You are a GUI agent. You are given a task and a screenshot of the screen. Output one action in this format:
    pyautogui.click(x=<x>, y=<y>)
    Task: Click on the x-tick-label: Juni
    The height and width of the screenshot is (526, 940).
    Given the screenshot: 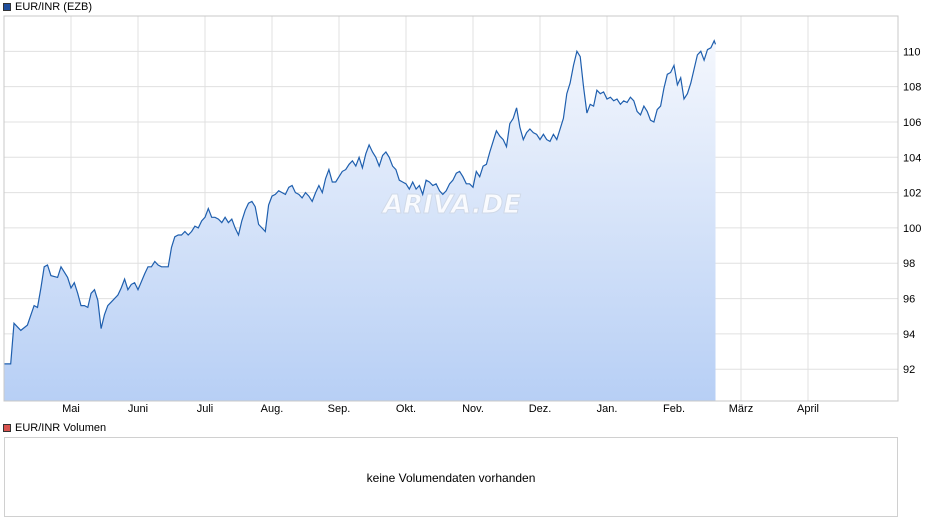 What is the action you would take?
    pyautogui.click(x=138, y=409)
    